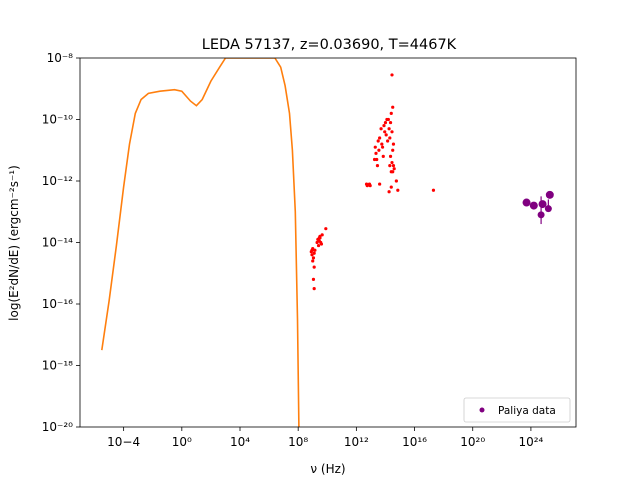  I want to click on y-axis-label: log(E²dN/dE) (ergcm⁻²s⁻¹), so click(14, 243).